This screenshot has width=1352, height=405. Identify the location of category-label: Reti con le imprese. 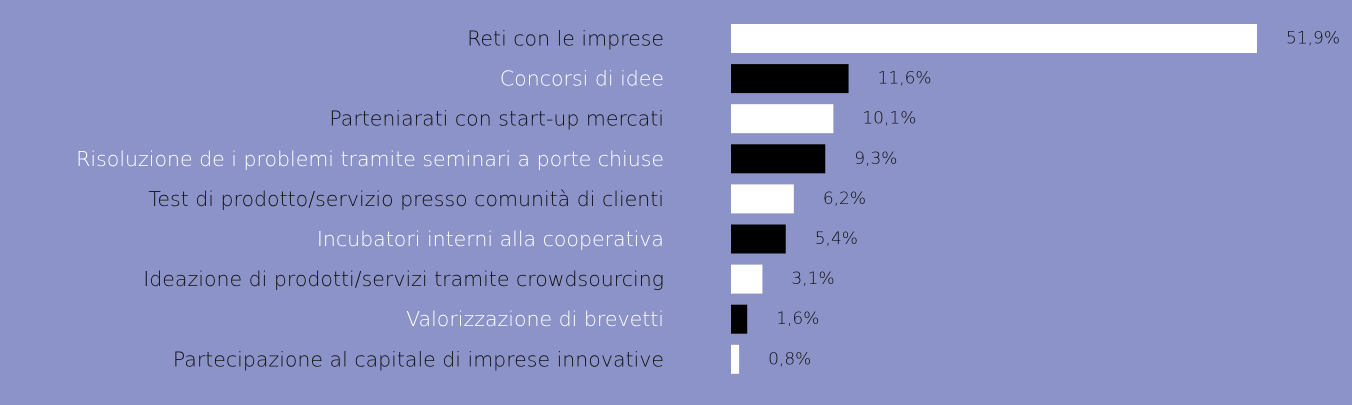
(565, 39).